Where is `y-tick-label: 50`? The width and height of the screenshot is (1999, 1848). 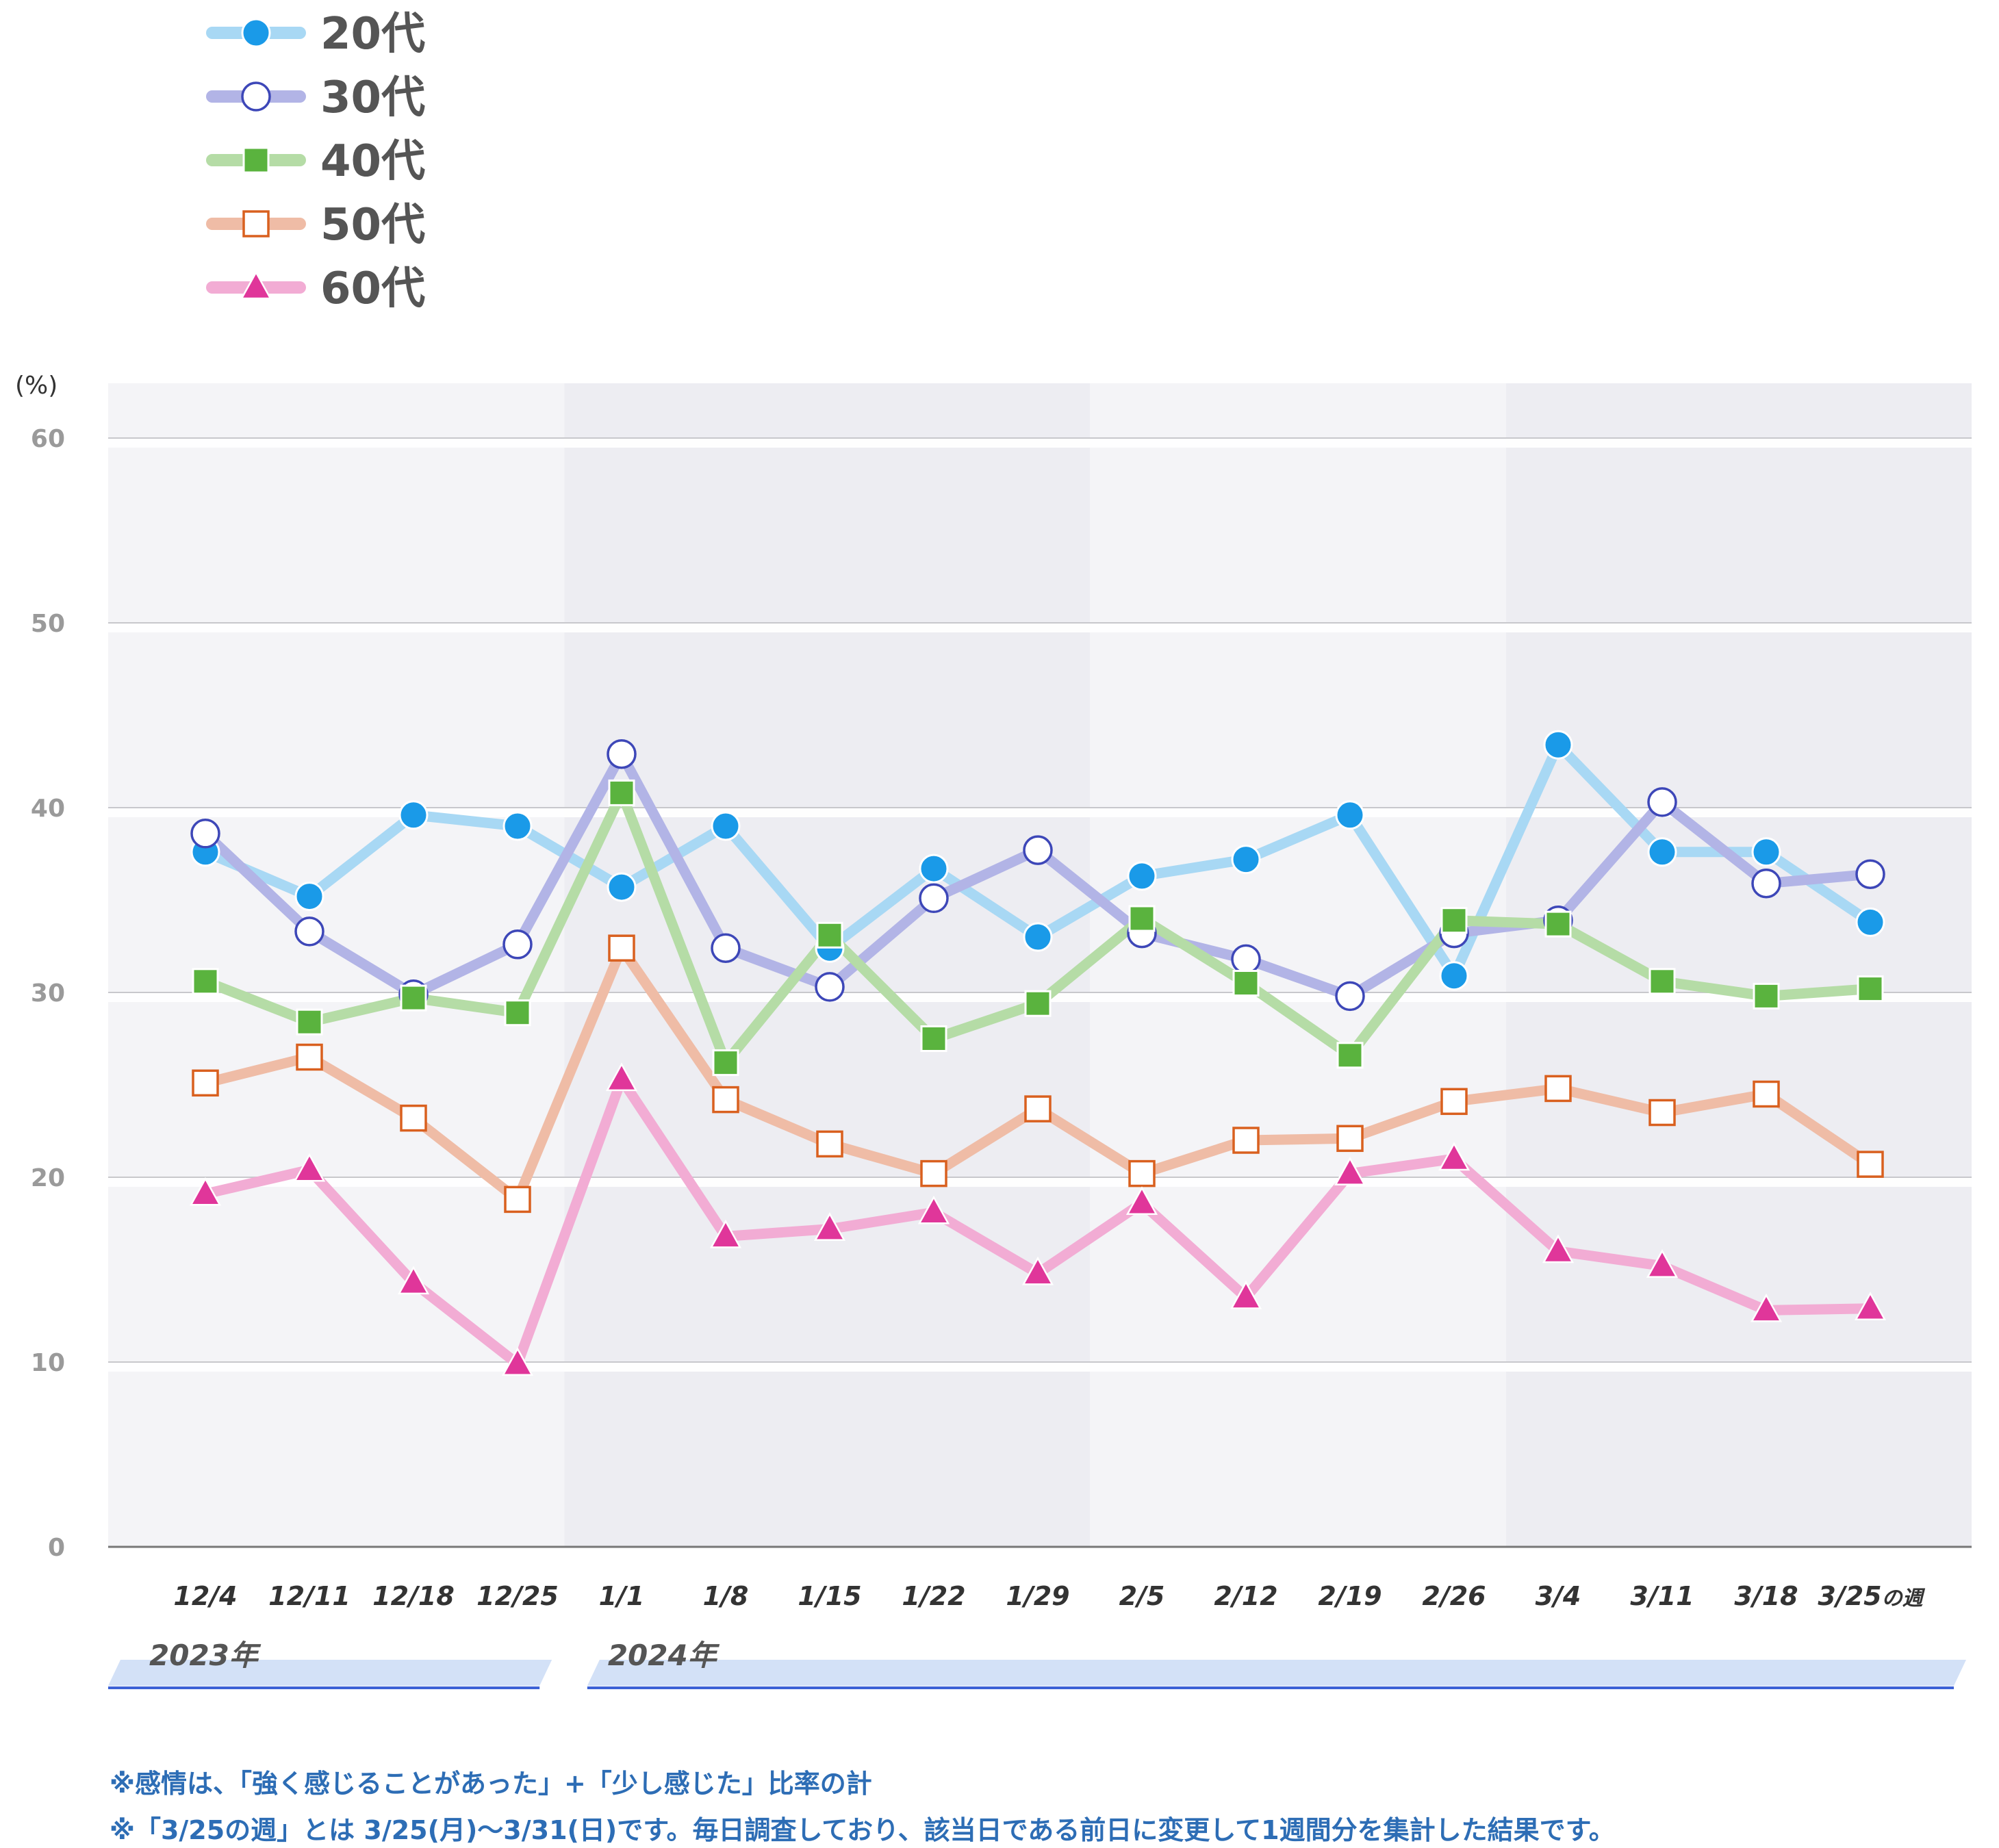 y-tick-label: 50 is located at coordinates (48, 624).